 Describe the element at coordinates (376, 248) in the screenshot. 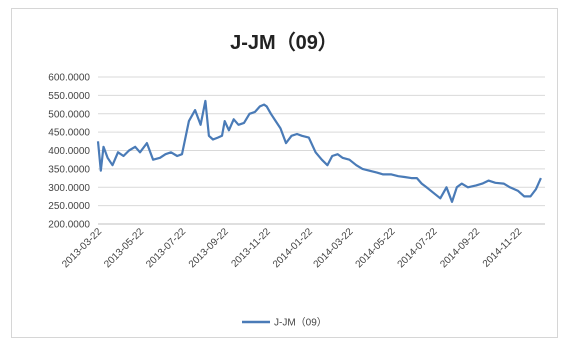

I see `x-tick-label: 2014-05-22` at that location.